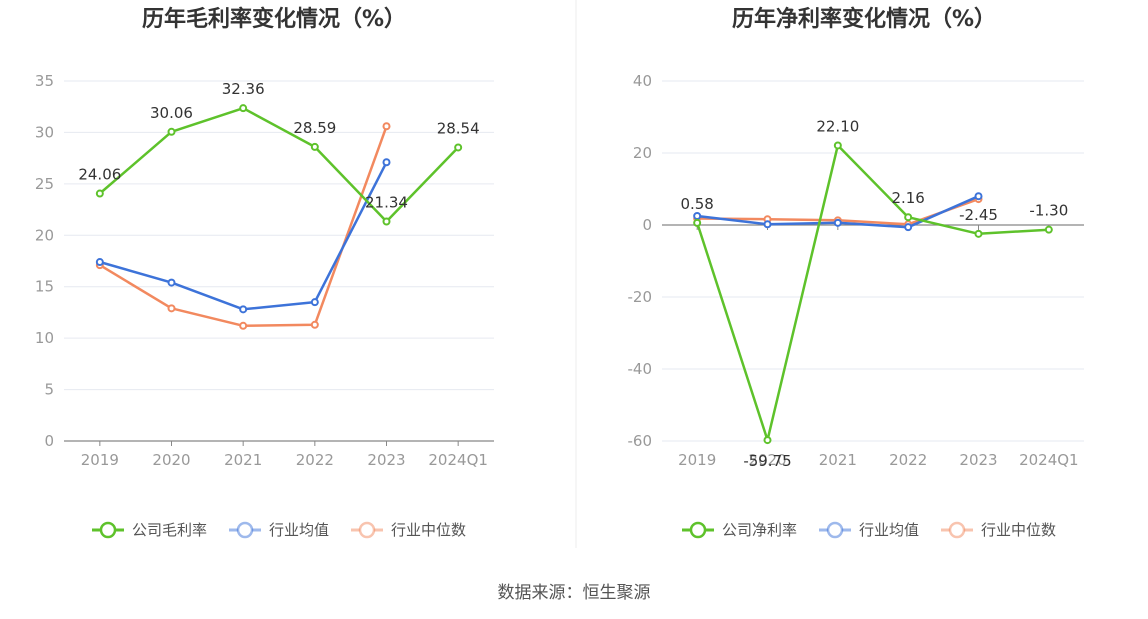  I want to click on data-label: 28.59, so click(314, 128).